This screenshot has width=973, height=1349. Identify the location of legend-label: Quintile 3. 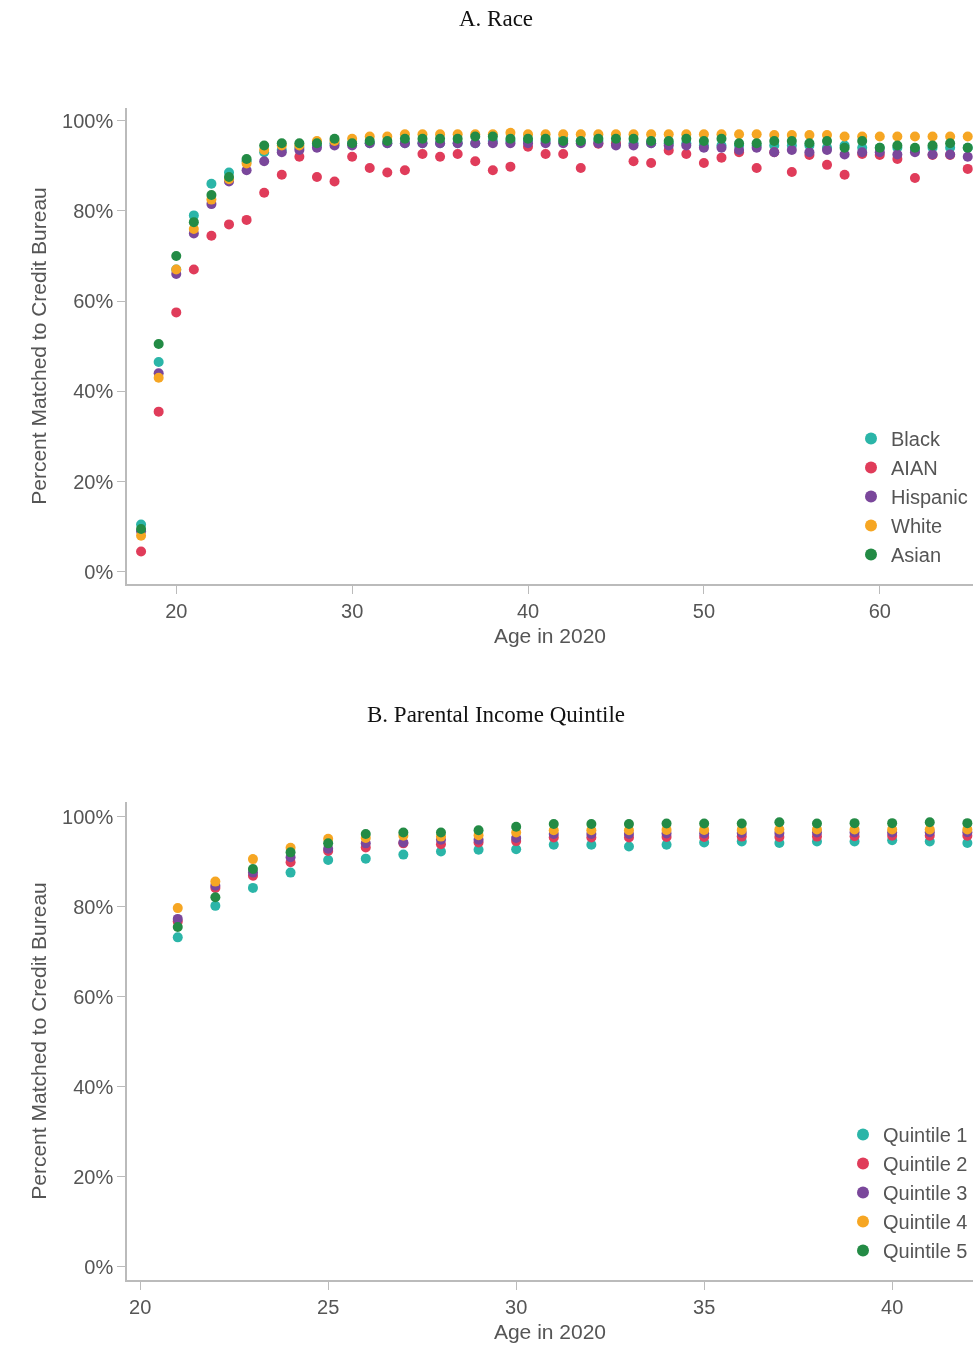
(925, 1193).